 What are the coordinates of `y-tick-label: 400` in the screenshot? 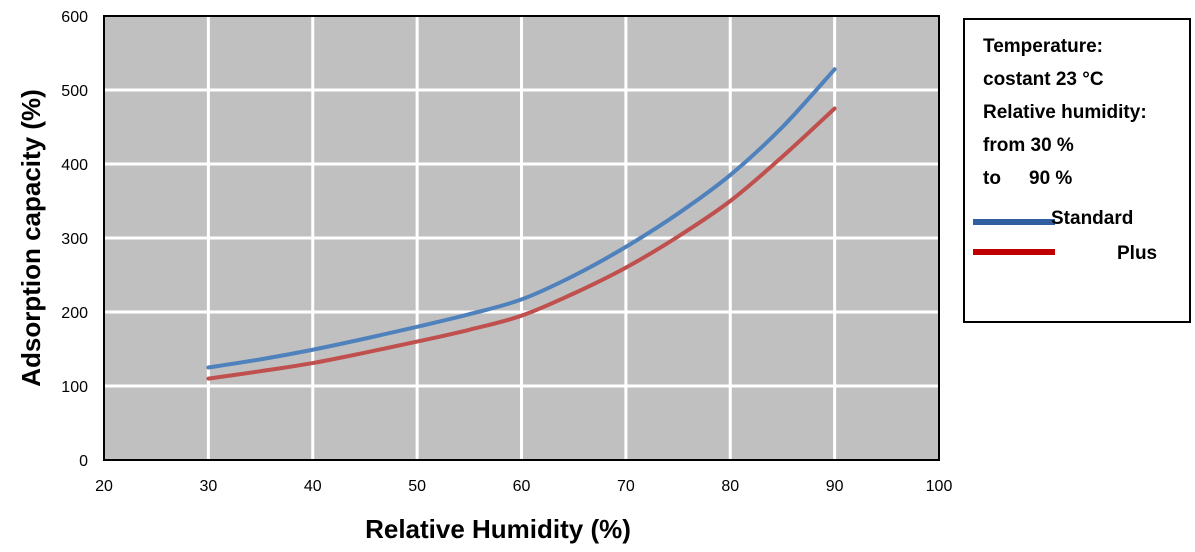 It's located at (74, 165).